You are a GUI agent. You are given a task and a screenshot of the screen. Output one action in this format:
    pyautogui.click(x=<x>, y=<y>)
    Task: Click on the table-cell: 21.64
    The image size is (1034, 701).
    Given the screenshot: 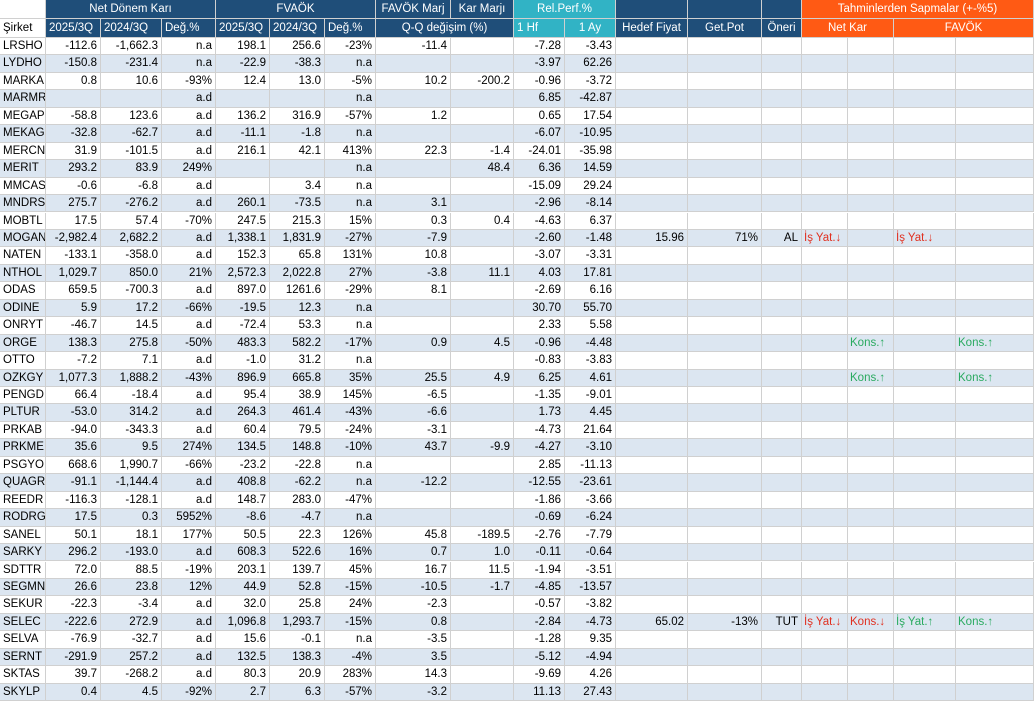 What is the action you would take?
    pyautogui.click(x=590, y=430)
    